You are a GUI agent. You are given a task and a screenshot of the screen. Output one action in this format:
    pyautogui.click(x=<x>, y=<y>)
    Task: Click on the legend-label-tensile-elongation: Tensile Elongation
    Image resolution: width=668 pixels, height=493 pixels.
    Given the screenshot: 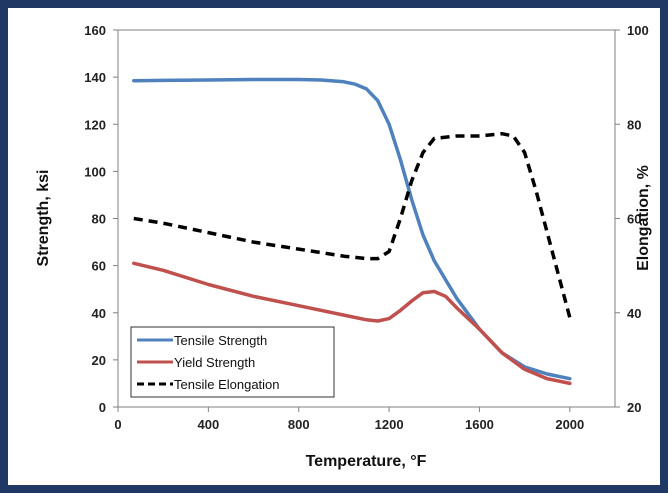 What is the action you would take?
    pyautogui.click(x=227, y=384)
    